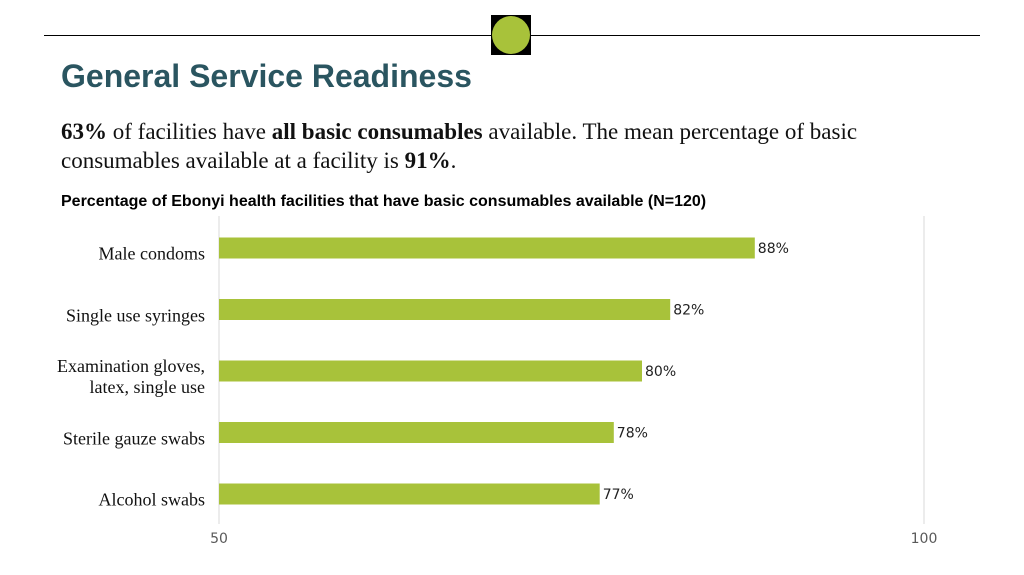 This screenshot has height=575, width=1024. What do you see at coordinates (660, 372) in the screenshot?
I see `data-label: 80%` at bounding box center [660, 372].